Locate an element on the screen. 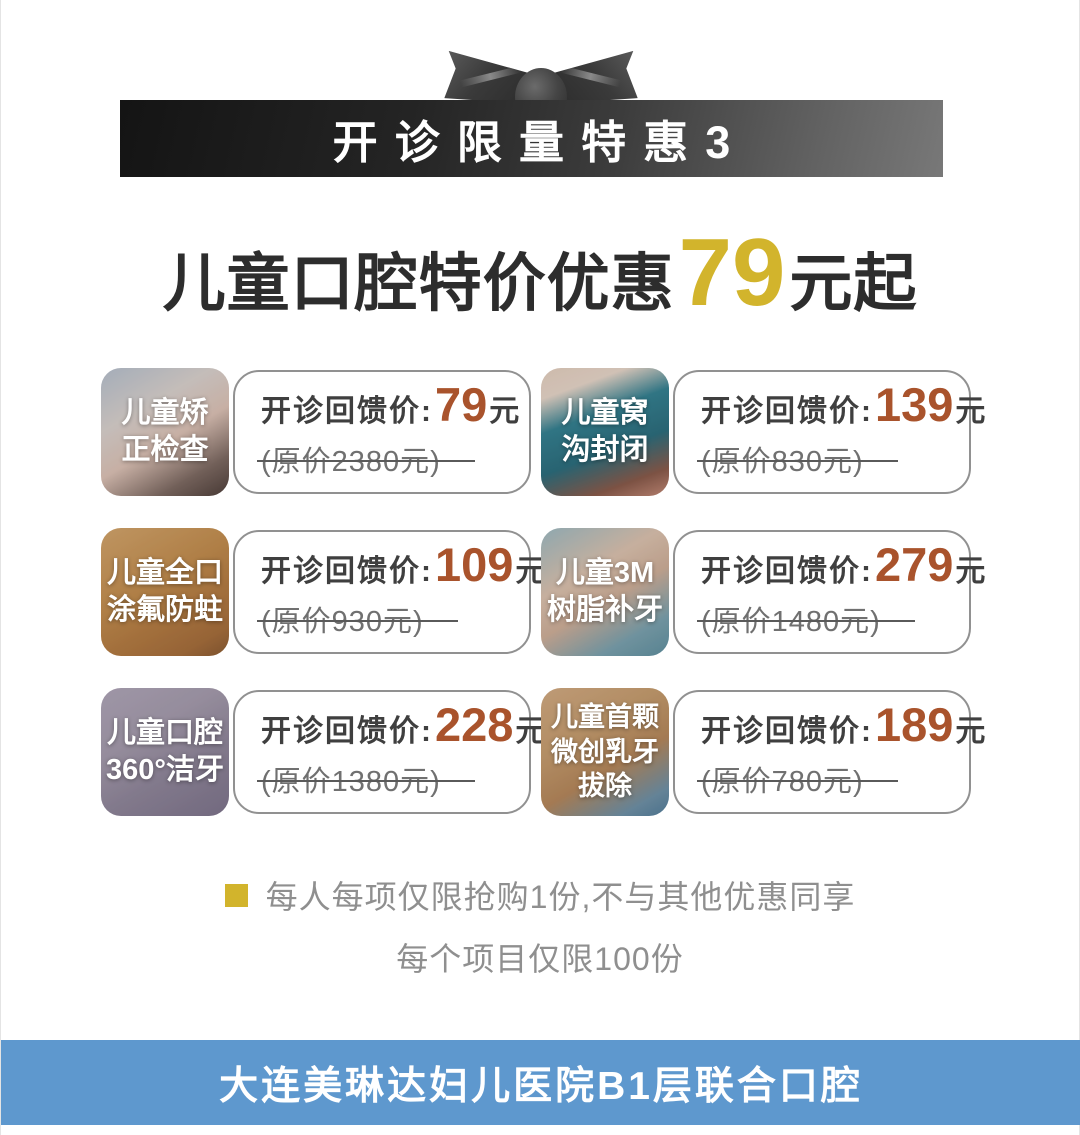 The height and width of the screenshot is (1135, 1080). offer-price-line: 开诊回馈价: 189 元 is located at coordinates (843, 724).